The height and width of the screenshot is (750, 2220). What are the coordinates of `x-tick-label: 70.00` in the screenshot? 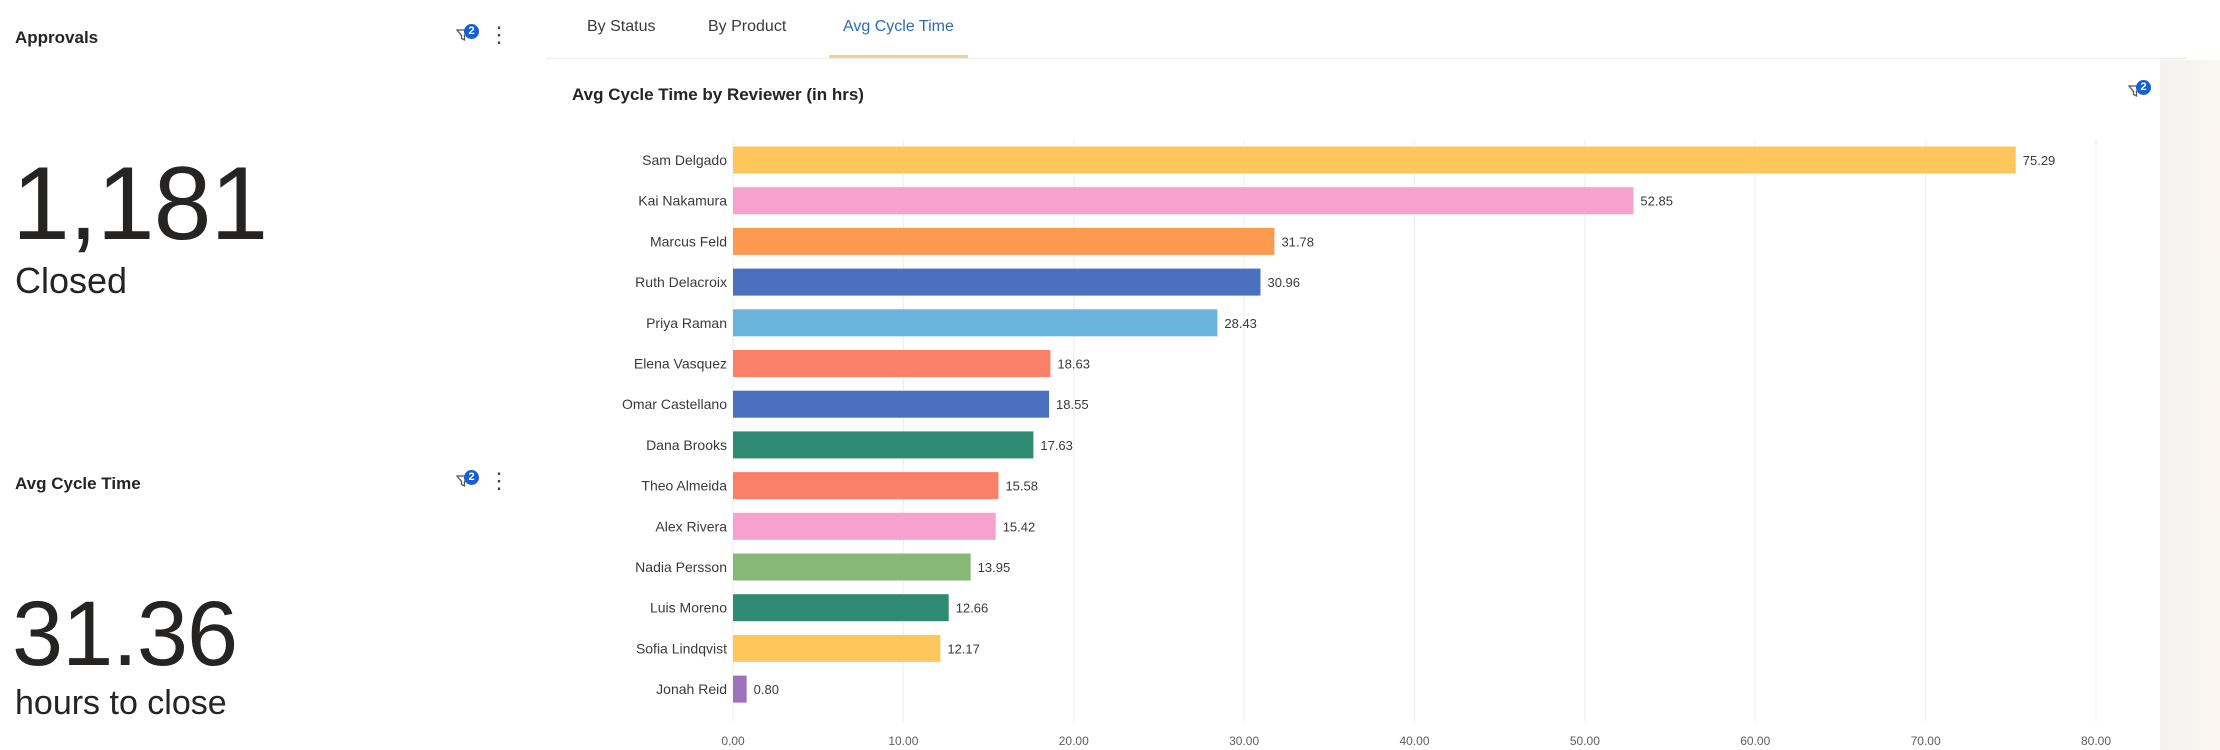 It's located at (1926, 741).